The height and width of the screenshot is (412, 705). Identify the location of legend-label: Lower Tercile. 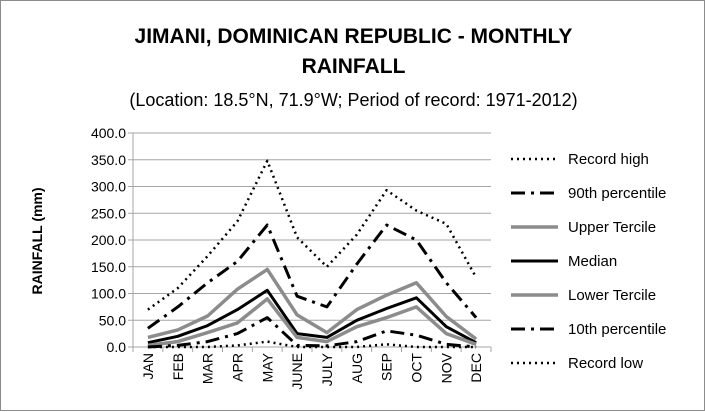
(612, 295).